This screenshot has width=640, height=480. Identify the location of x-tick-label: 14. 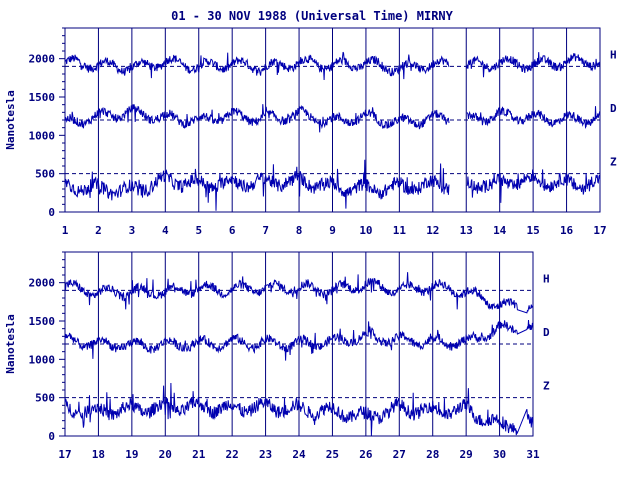
(500, 230).